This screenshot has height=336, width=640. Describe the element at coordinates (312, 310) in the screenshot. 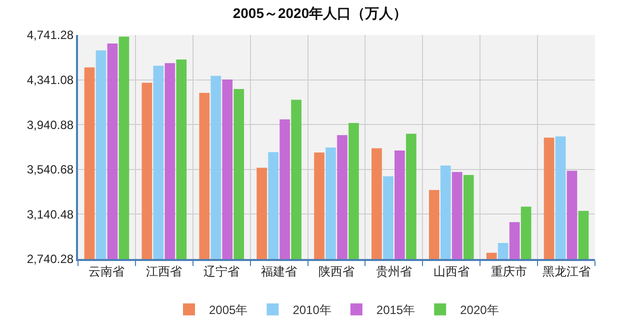

I see `legend-label: 2010年` at that location.